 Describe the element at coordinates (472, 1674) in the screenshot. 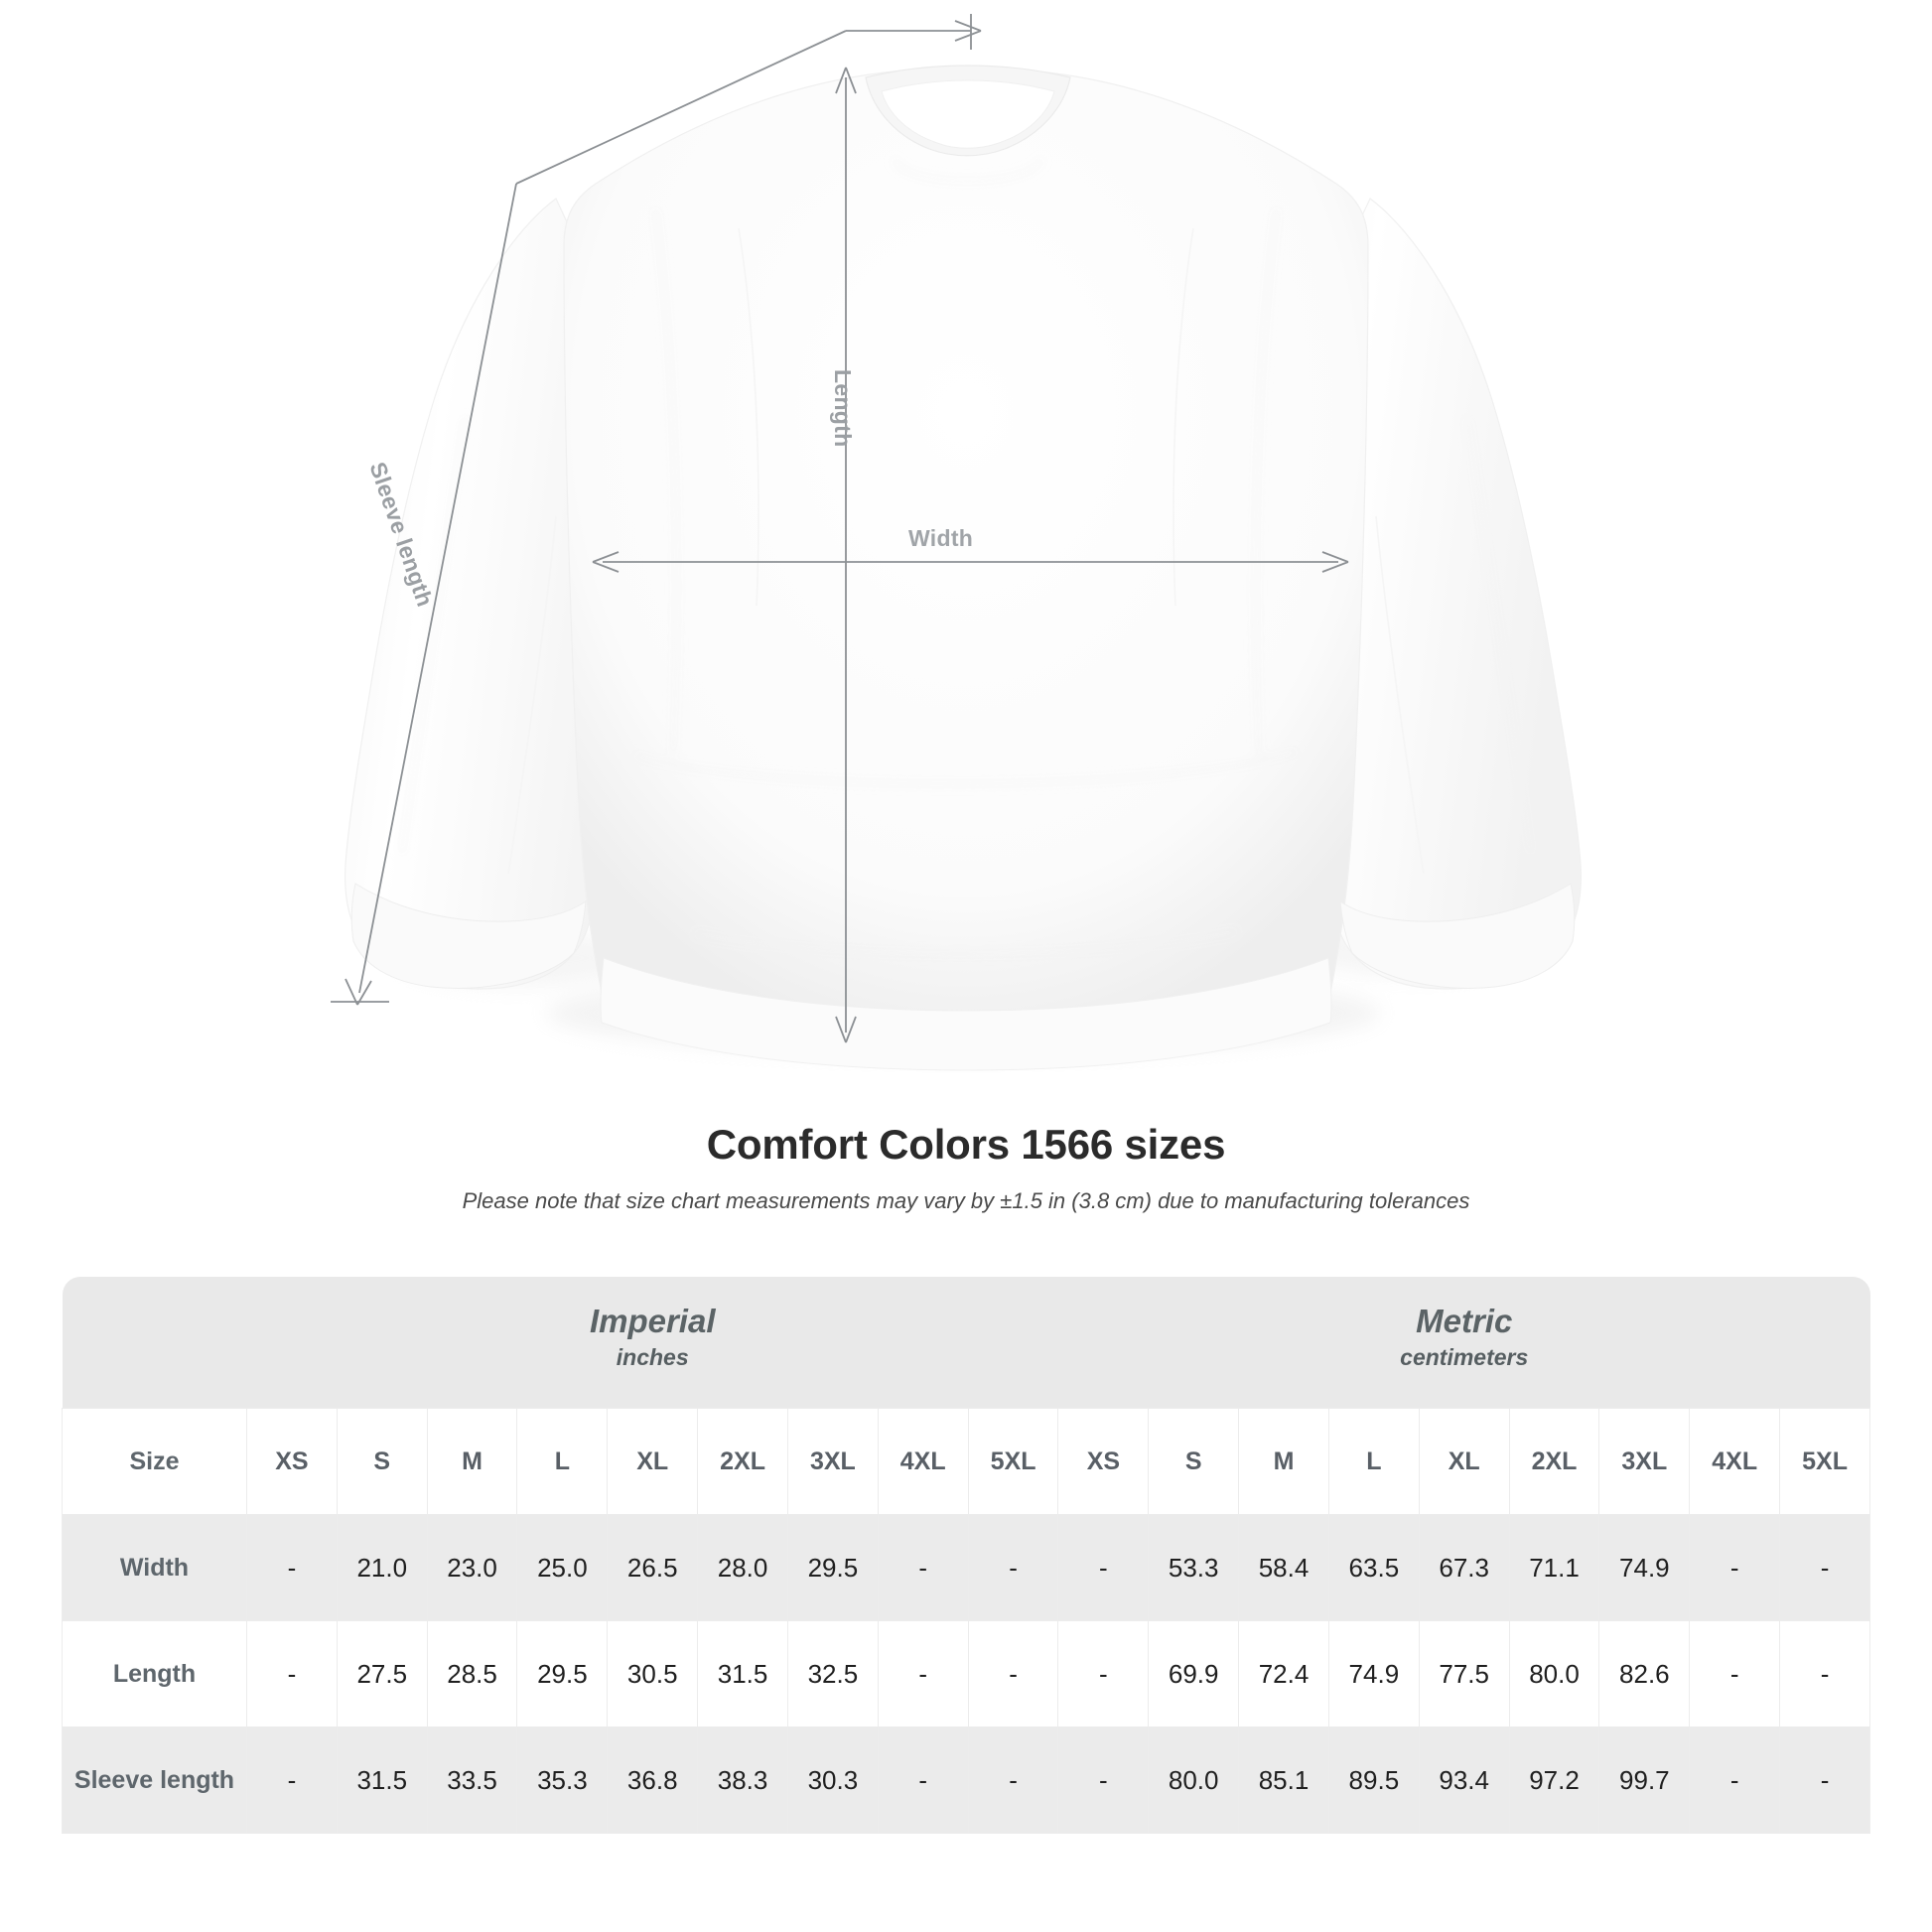

I see `cell-length-imp-m: 28.5` at that location.